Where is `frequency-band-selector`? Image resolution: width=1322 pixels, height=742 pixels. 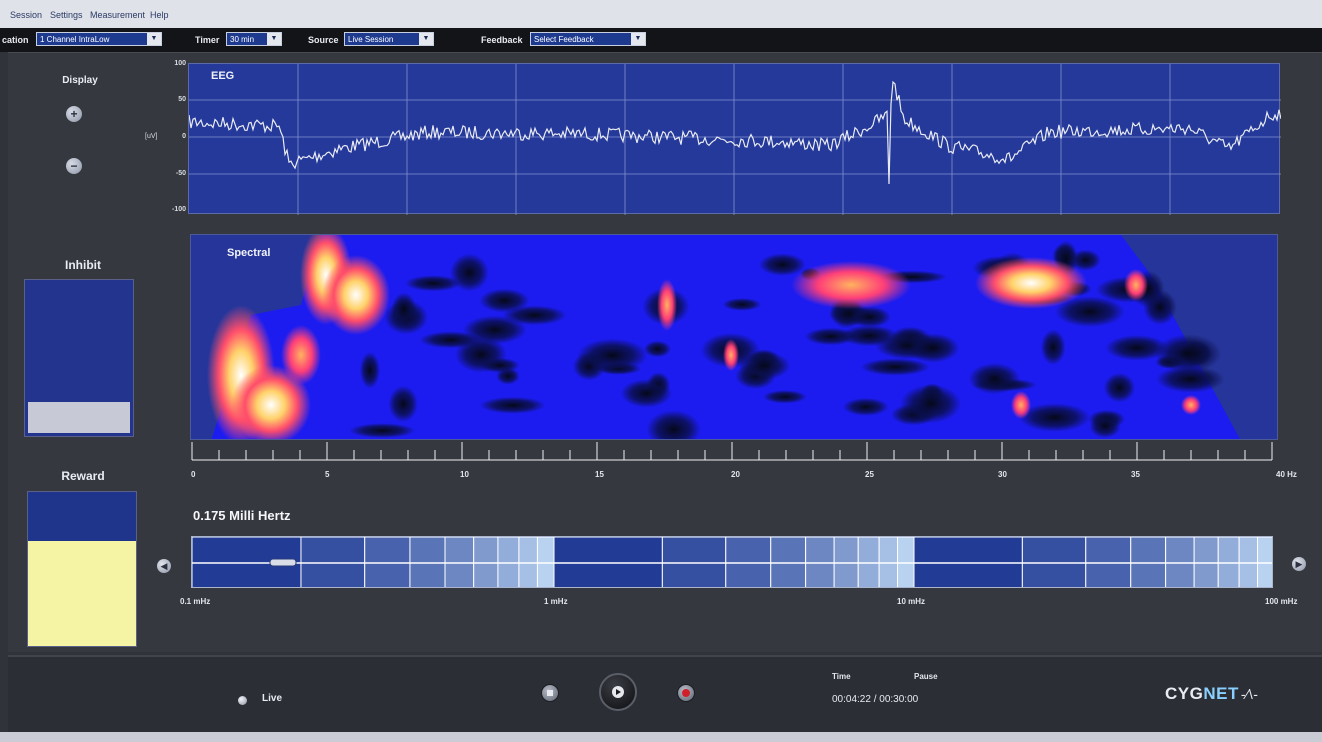 frequency-band-selector is located at coordinates (732, 562).